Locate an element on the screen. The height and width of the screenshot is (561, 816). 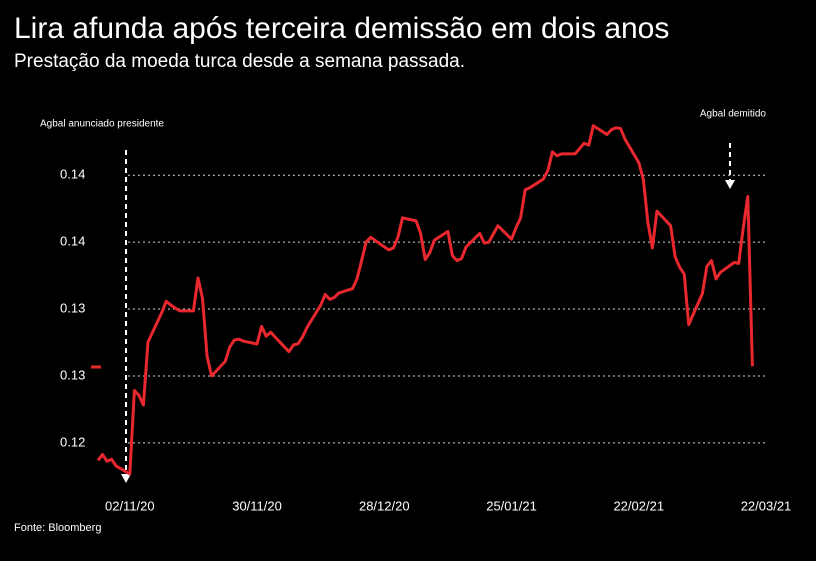
annotation: Agbal anunciado presidente is located at coordinates (102, 124).